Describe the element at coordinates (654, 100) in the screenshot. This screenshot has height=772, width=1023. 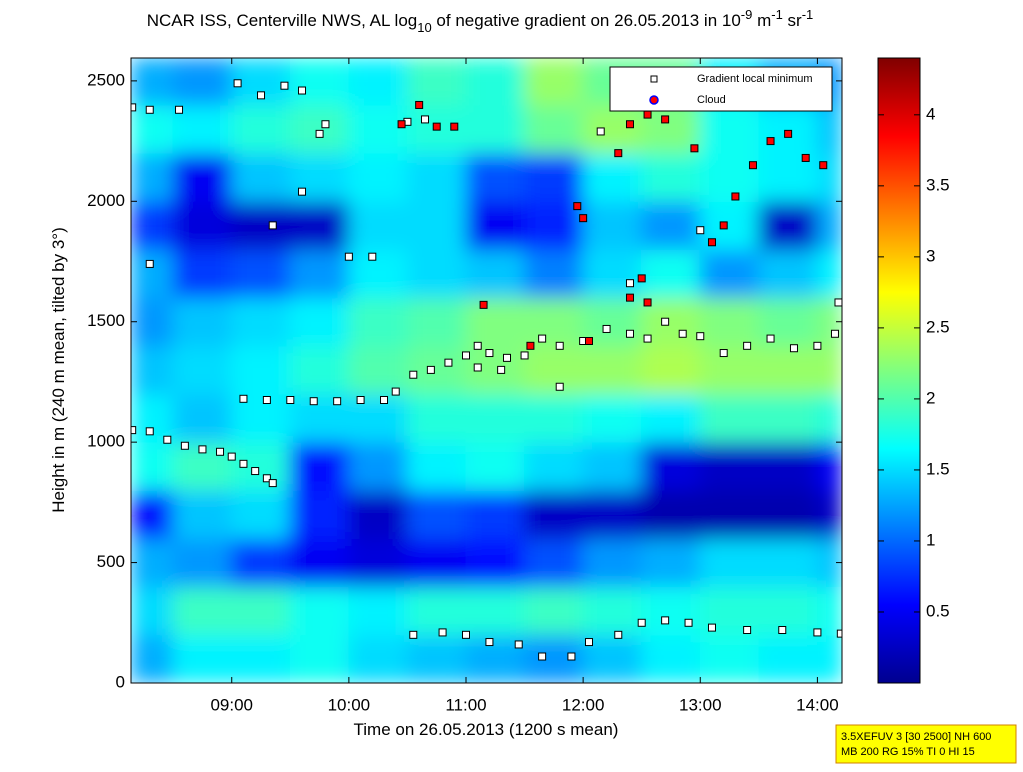
I see `legend-marker` at that location.